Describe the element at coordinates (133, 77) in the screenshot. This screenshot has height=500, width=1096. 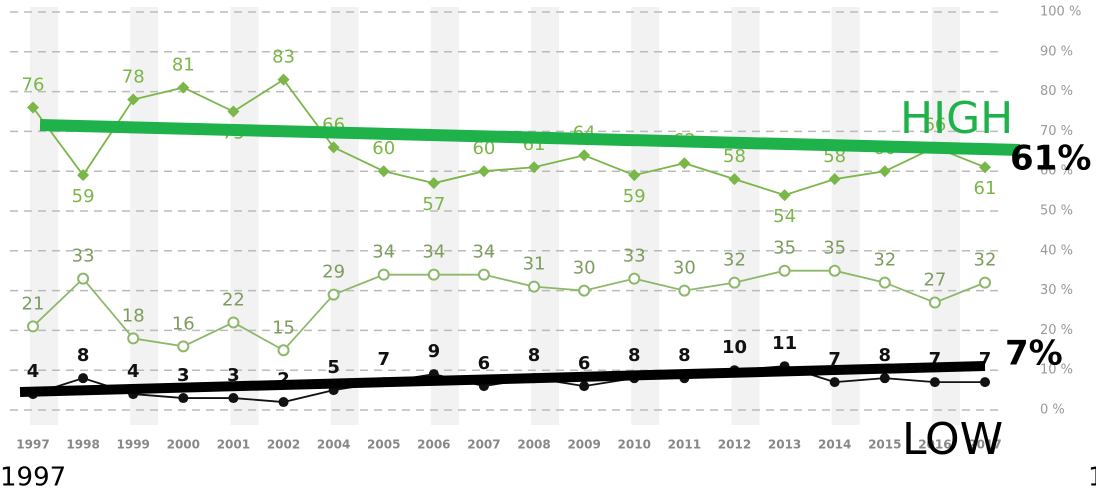
I see `data-label: 78` at that location.